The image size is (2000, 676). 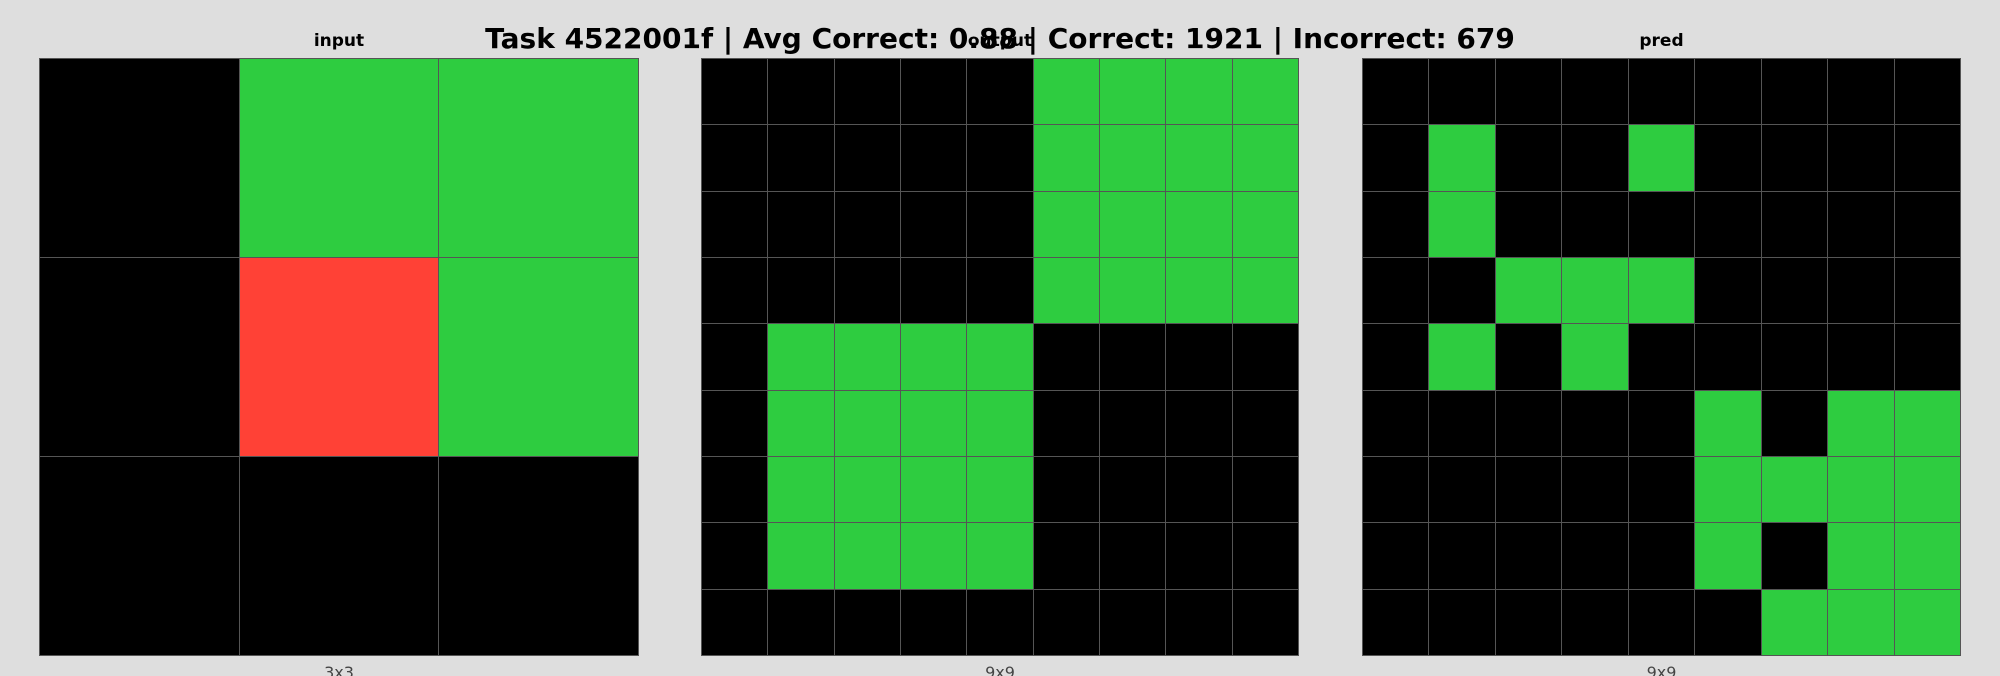 What do you see at coordinates (339, 41) in the screenshot?
I see `input-panel-title: input` at bounding box center [339, 41].